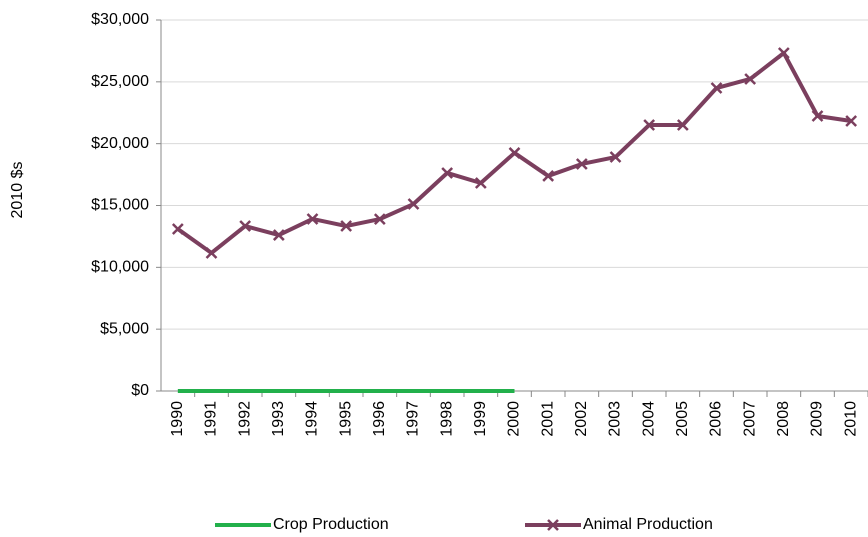  What do you see at coordinates (331, 524) in the screenshot?
I see `legend-label: Crop Production` at bounding box center [331, 524].